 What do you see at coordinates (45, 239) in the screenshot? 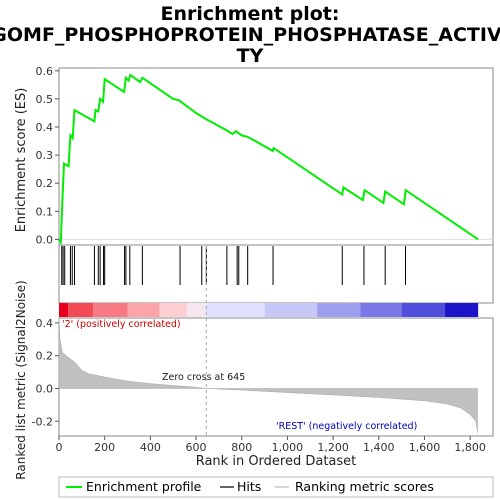
I see `es-y-tick-label: 0.0` at bounding box center [45, 239].